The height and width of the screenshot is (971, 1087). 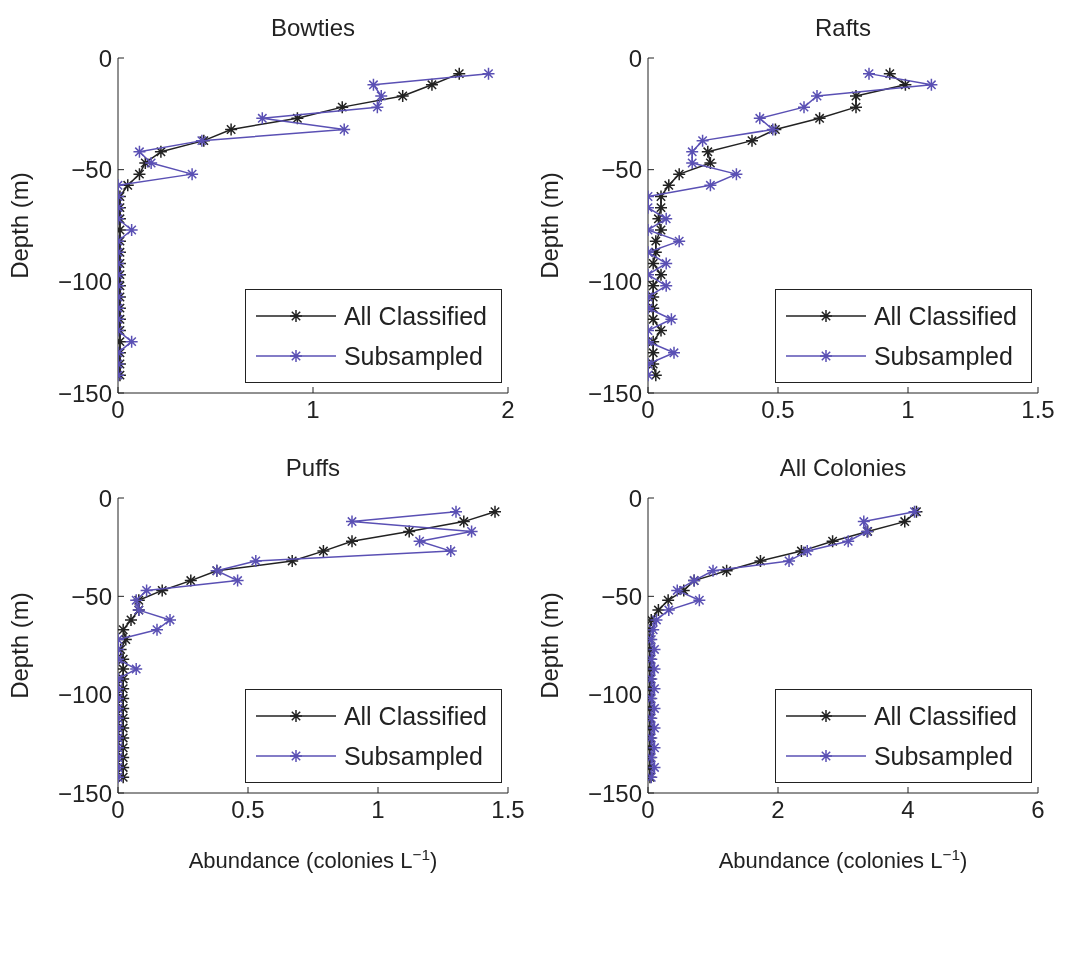 I want to click on x-tick-label: 6, so click(x=1038, y=810).